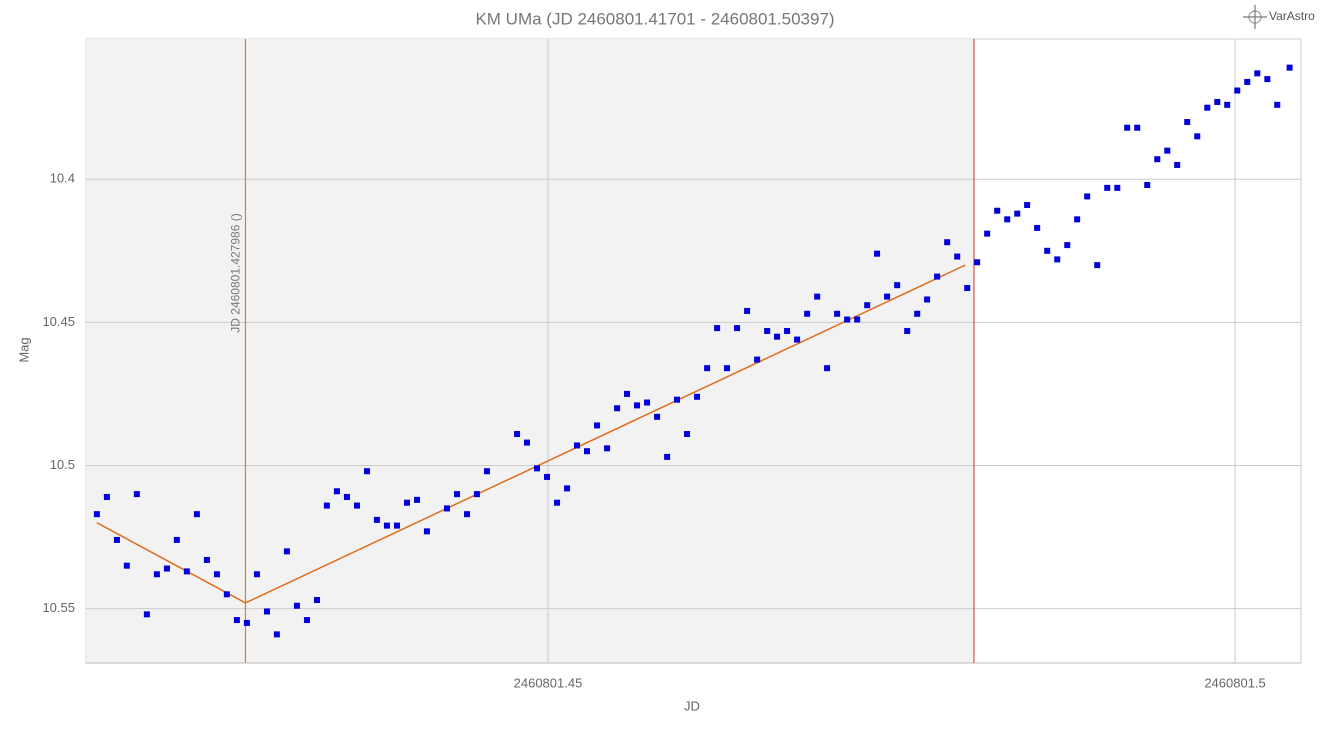 This screenshot has height=739, width=1321. I want to click on logo: VarAstro, so click(1279, 17).